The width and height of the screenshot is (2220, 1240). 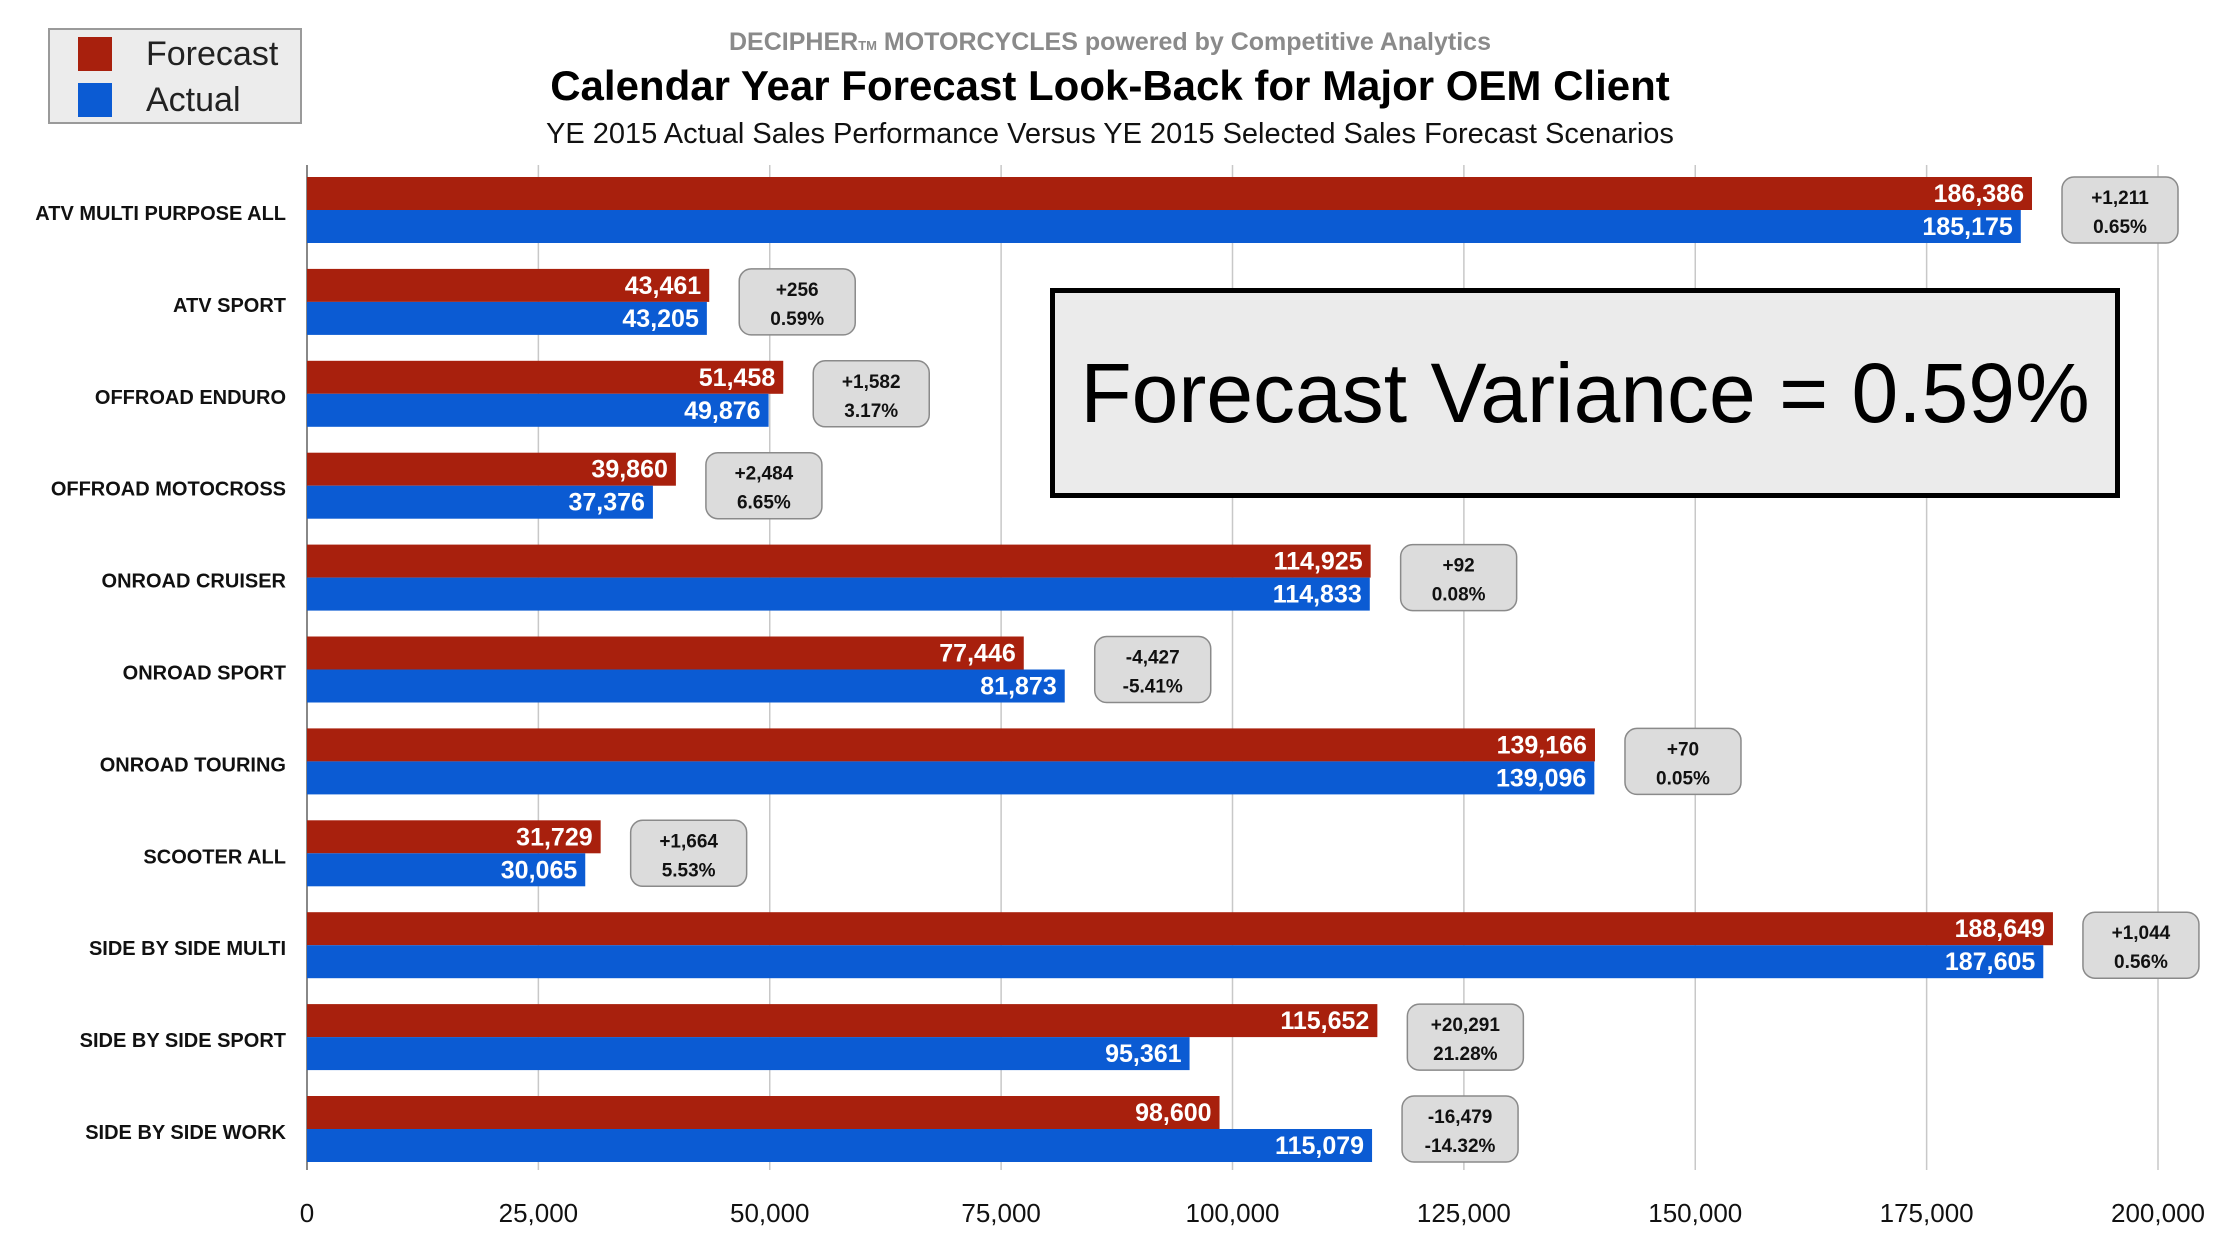 I want to click on forecast-bar-offroad-enduro, so click(x=545, y=377).